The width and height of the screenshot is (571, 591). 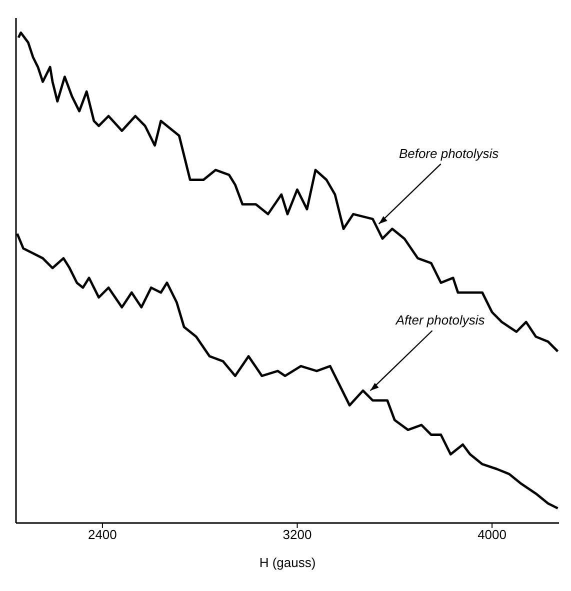 What do you see at coordinates (287, 562) in the screenshot?
I see `x-axis-title: H (gauss)` at bounding box center [287, 562].